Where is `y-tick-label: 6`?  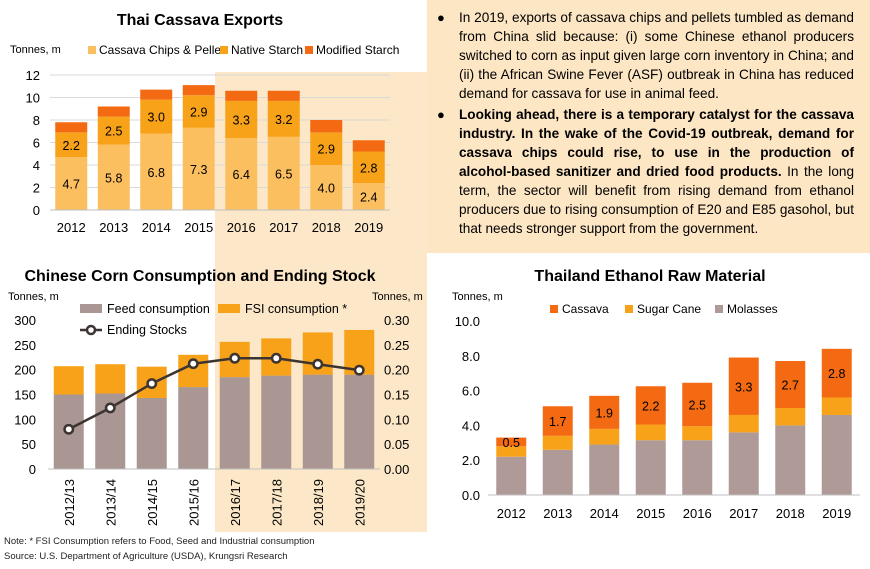
y-tick-label: 6 is located at coordinates (36, 143).